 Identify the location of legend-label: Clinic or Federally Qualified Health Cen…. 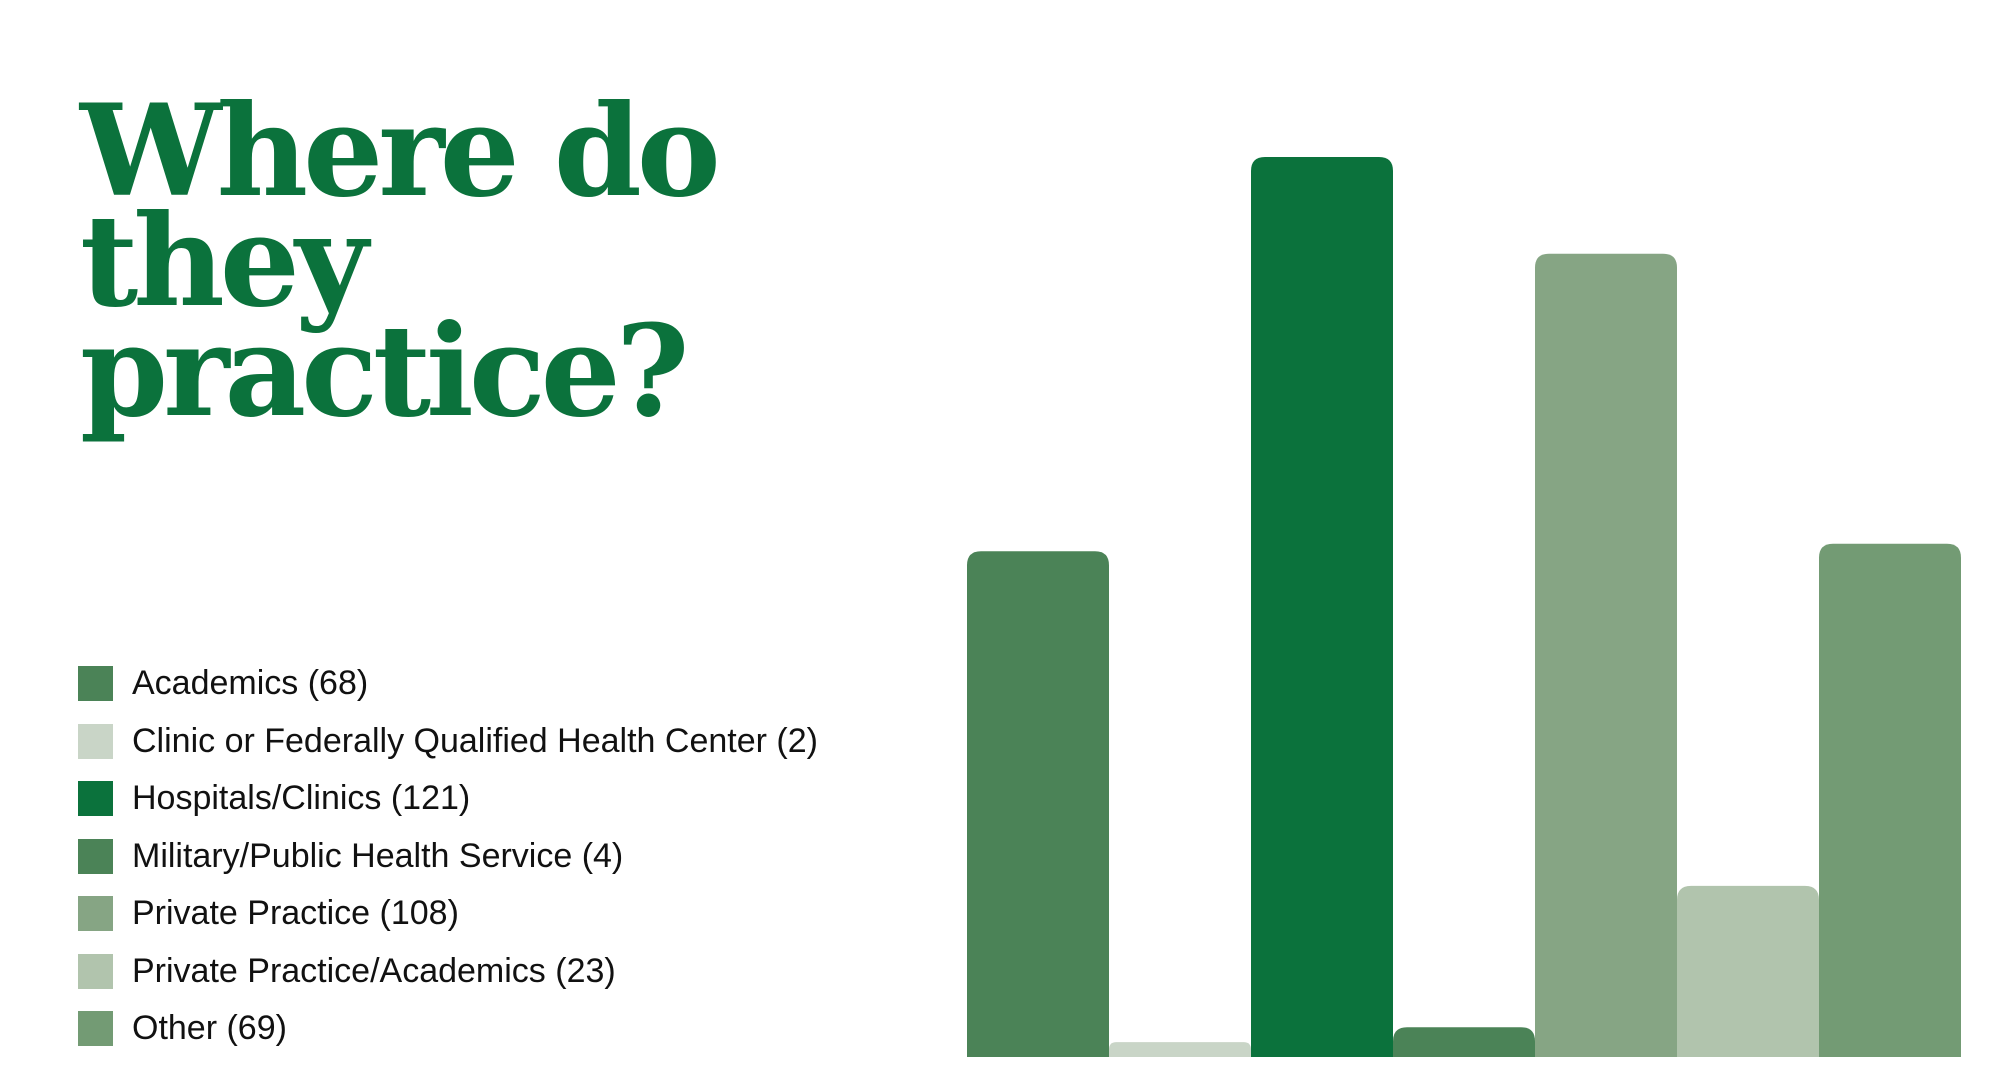
(475, 740).